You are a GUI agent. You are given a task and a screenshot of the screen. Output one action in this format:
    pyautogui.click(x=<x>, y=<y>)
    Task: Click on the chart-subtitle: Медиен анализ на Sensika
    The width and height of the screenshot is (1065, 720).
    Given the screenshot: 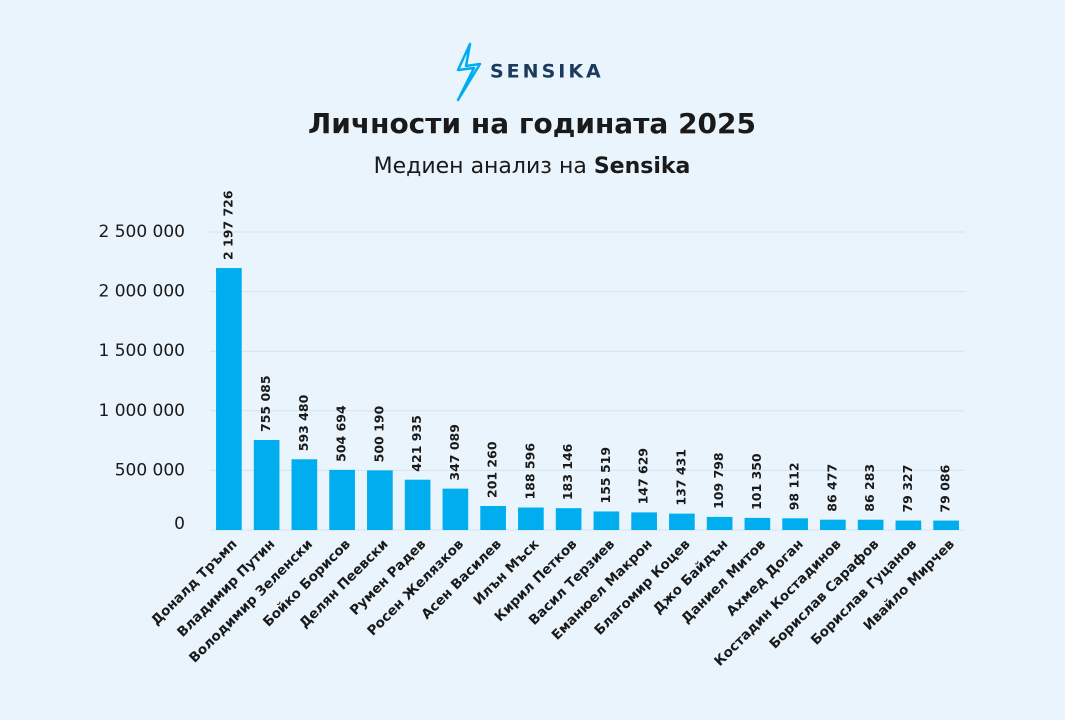 What is the action you would take?
    pyautogui.click(x=532, y=166)
    